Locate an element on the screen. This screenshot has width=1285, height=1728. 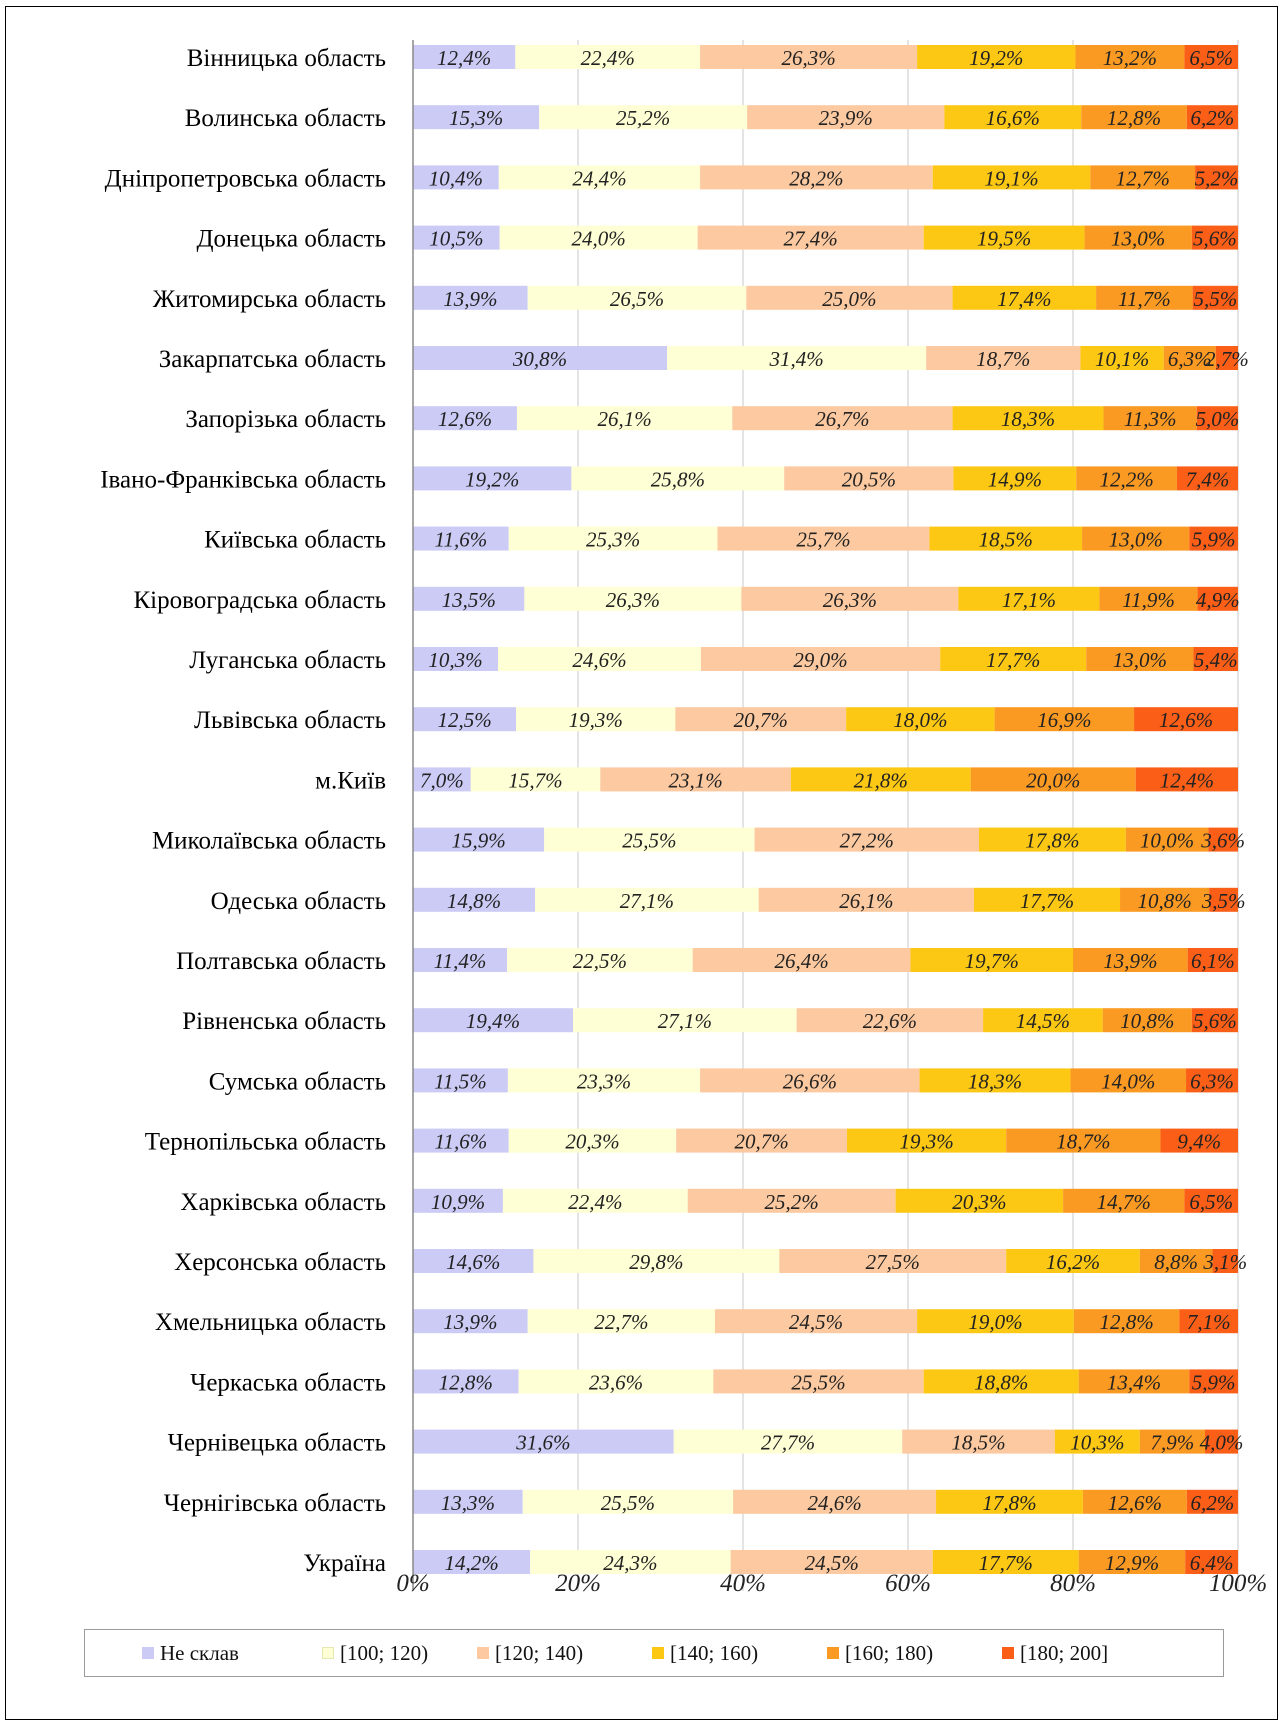
data-label: 7,9% is located at coordinates (1173, 1443).